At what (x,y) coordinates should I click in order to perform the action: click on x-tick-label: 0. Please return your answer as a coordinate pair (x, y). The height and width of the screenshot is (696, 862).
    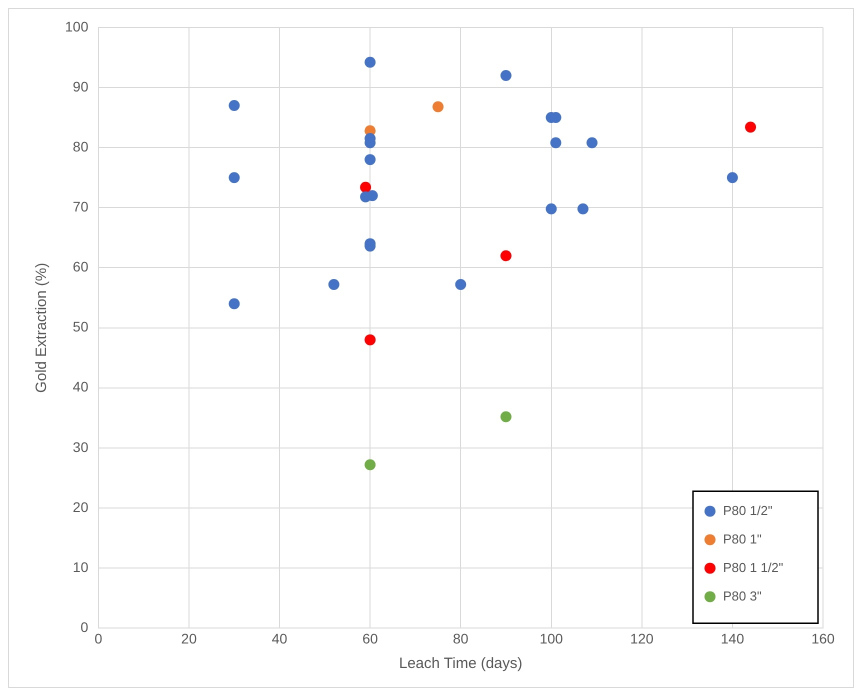
    Looking at the image, I should click on (98, 638).